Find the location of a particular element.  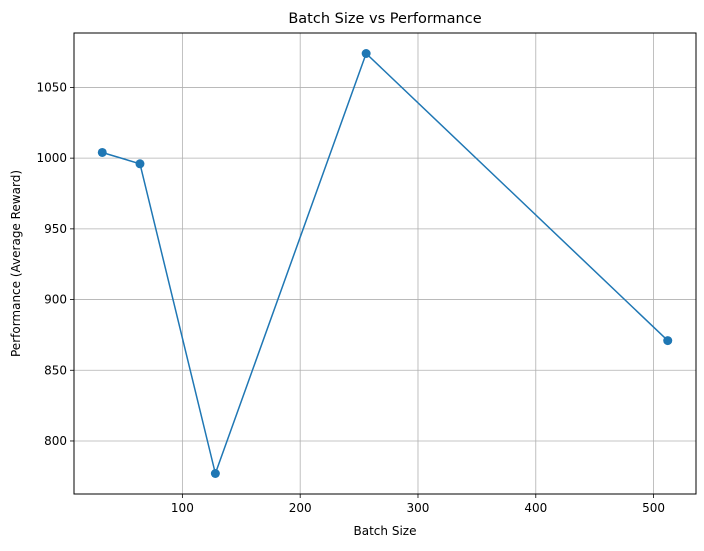

x-axis-label: Batch Size is located at coordinates (385, 531).